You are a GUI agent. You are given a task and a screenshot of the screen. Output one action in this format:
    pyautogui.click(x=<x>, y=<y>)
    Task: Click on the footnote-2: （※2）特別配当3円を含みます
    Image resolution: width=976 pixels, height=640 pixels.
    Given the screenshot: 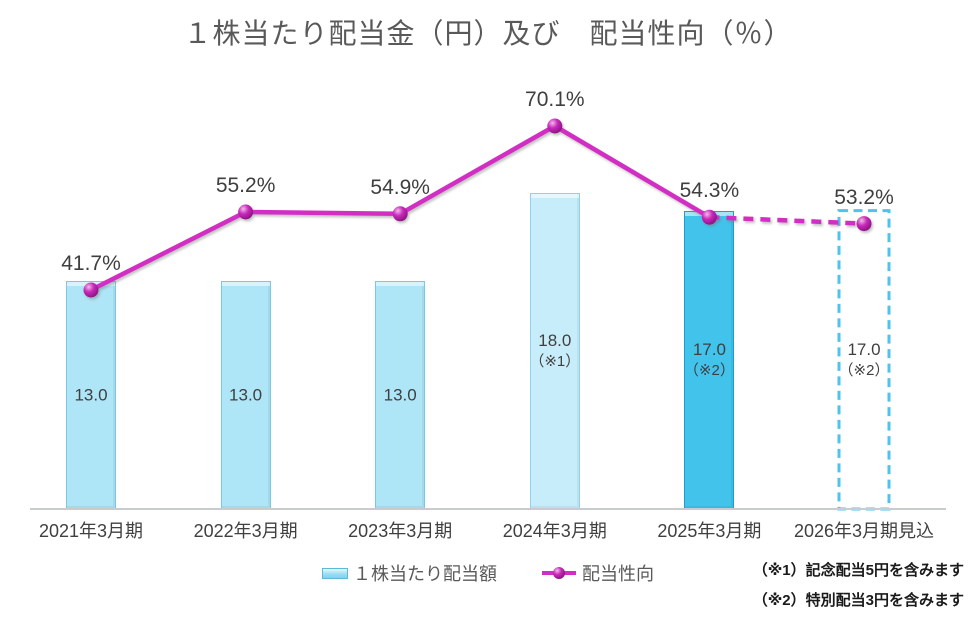 What is the action you would take?
    pyautogui.click(x=858, y=600)
    